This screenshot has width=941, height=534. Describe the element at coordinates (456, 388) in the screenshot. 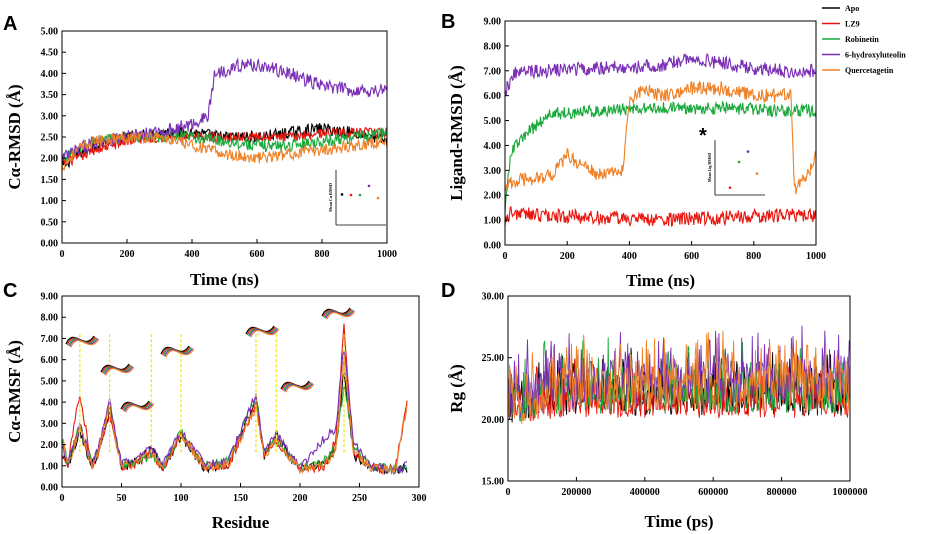

I see `y-axis-title: Rg (Å)` at that location.